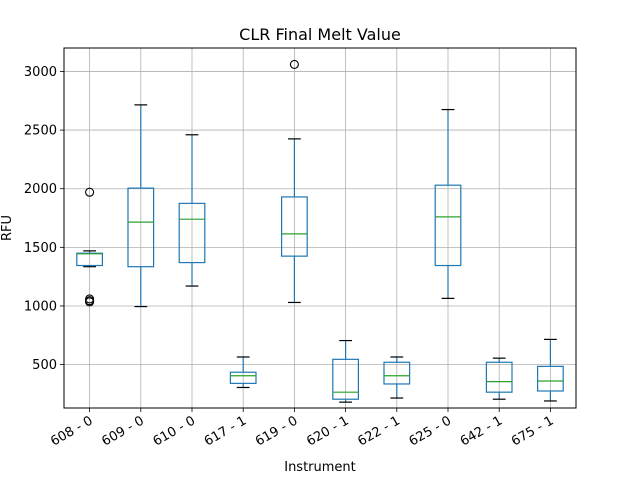 This screenshot has width=640, height=480. What do you see at coordinates (7, 228) in the screenshot?
I see `y-axis-label: RFU` at bounding box center [7, 228].